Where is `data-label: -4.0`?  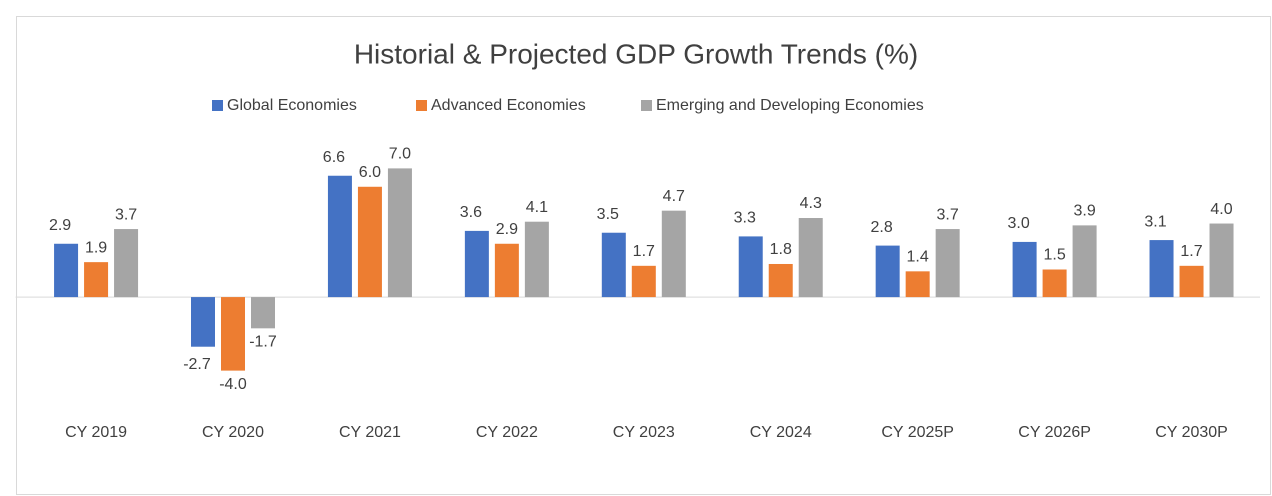
data-label: -4.0 is located at coordinates (233, 384).